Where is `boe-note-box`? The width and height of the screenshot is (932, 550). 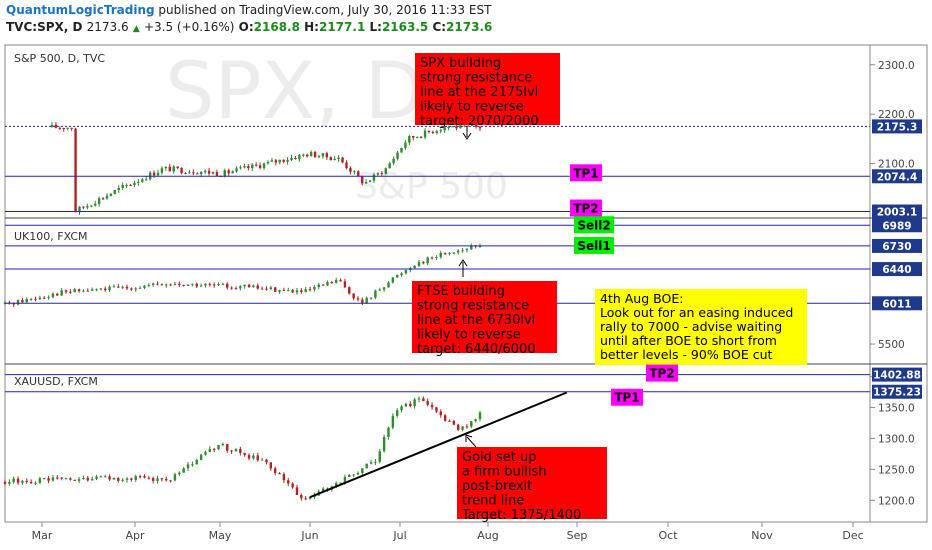 boe-note-box is located at coordinates (701, 327).